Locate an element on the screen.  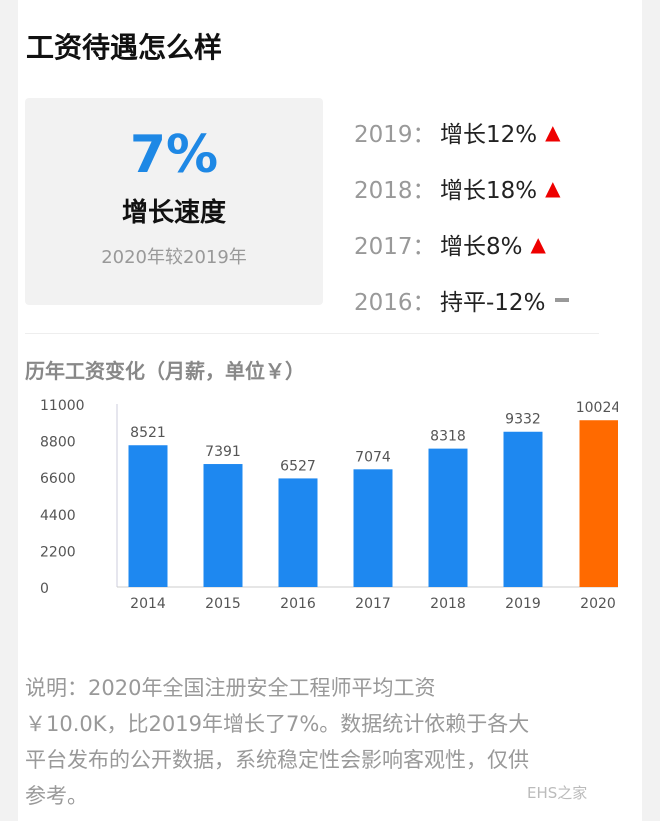
history-text: 增长12% is located at coordinates (489, 135).